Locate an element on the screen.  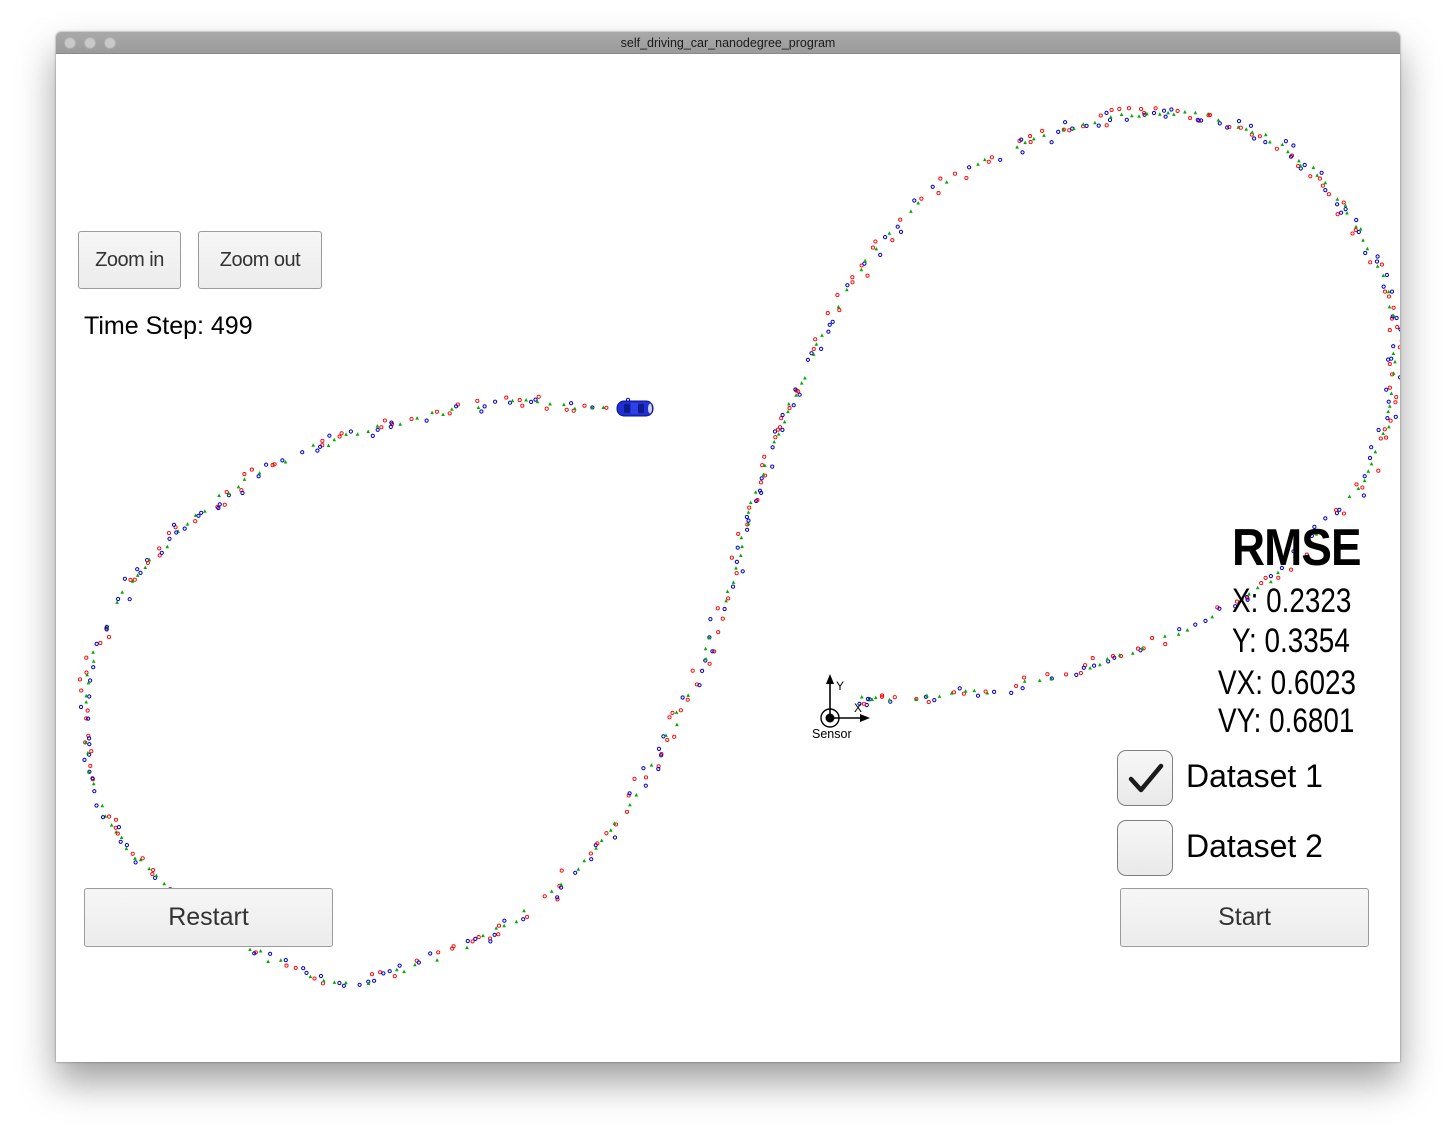
dataset-2-label: Dataset 2 is located at coordinates (1254, 846).